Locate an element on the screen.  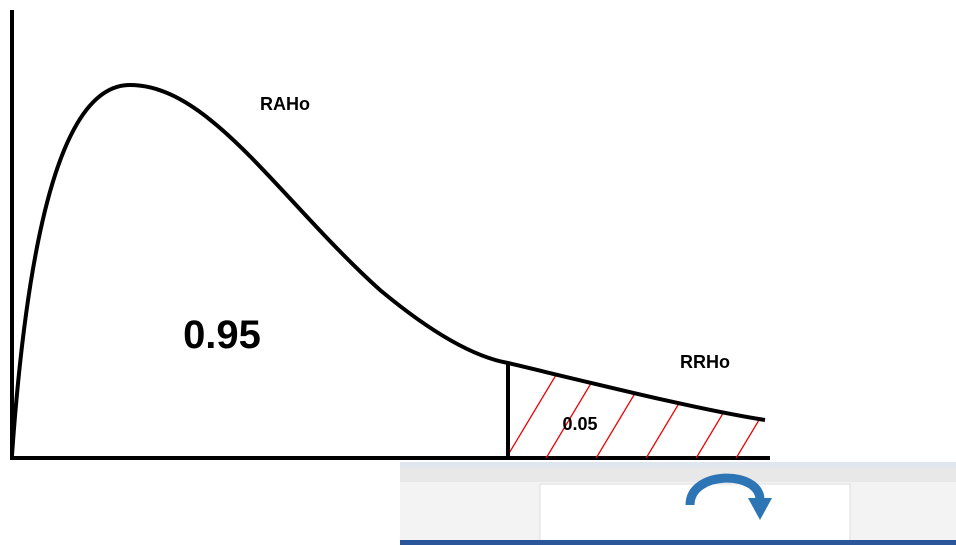
thumbnail is located at coordinates (678, 503).